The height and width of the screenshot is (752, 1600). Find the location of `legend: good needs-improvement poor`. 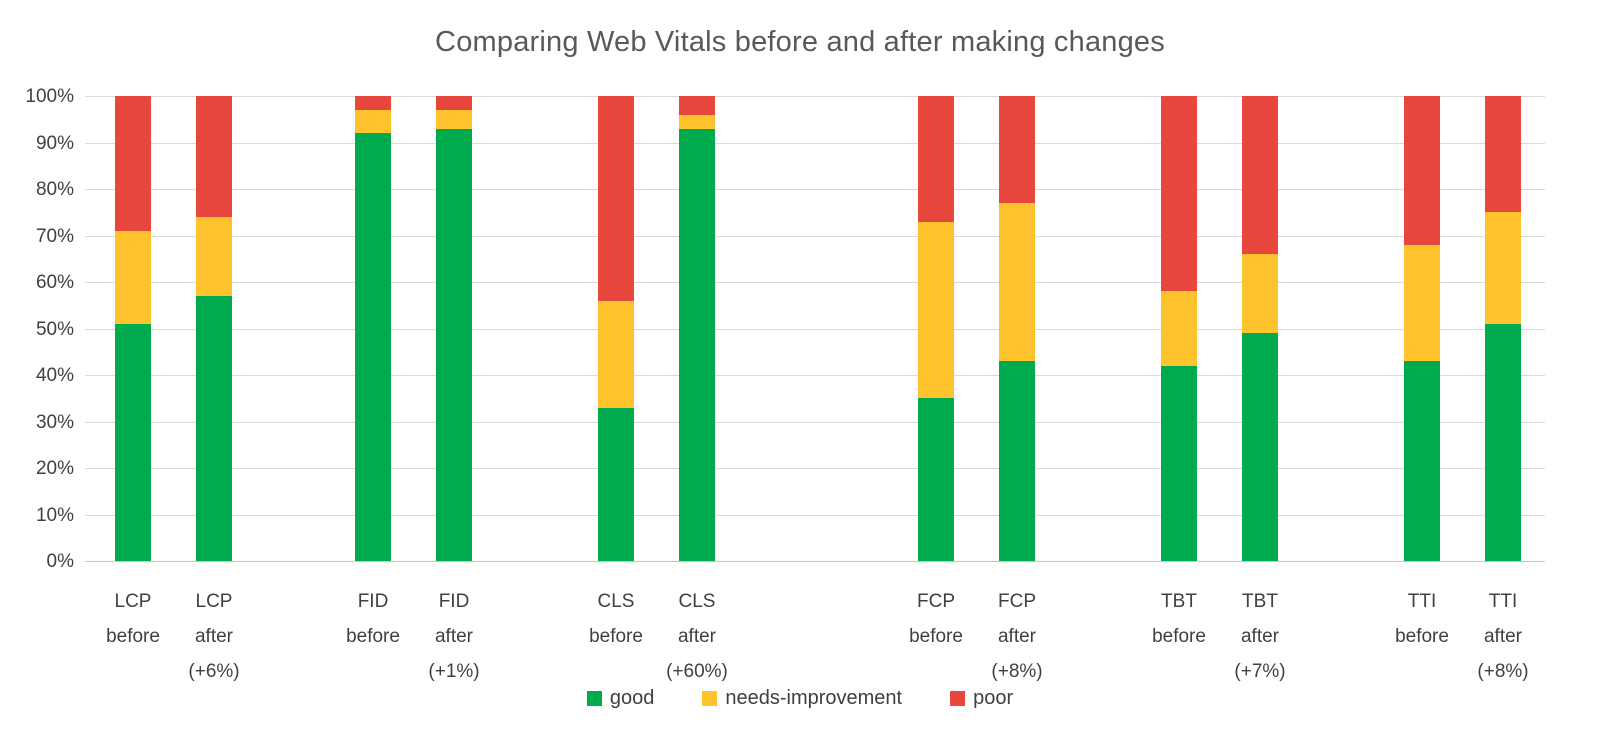

legend: good needs-improvement poor is located at coordinates (800, 698).